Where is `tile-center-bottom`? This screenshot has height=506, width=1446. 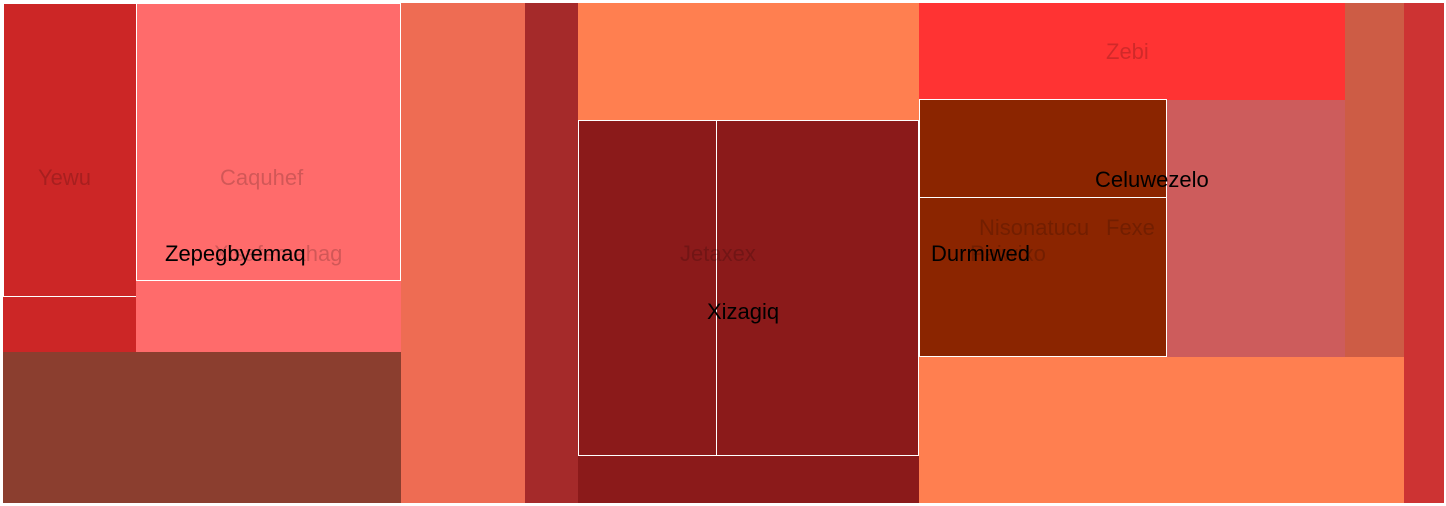 tile-center-bottom is located at coordinates (748, 479).